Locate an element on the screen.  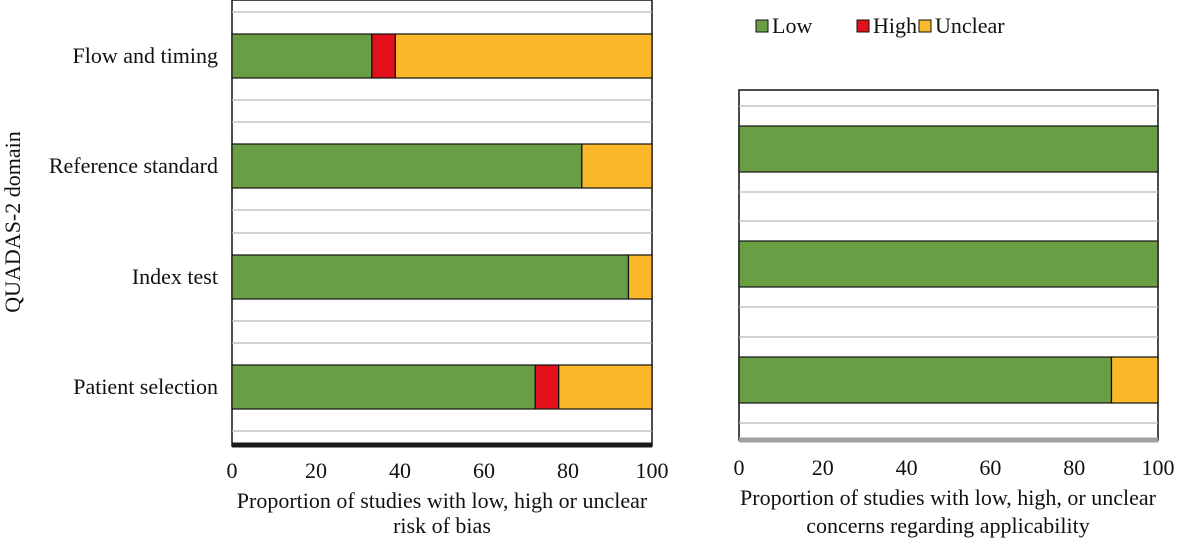
legend-label-unclear: Unclear is located at coordinates (970, 25).